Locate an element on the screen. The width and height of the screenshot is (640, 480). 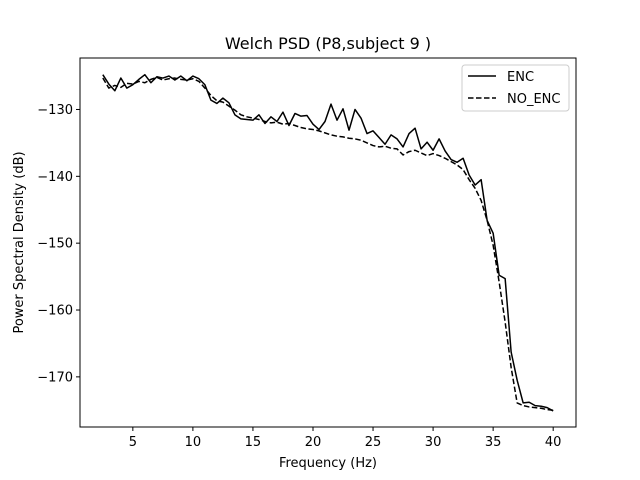
x-tick-label: 40 is located at coordinates (553, 442).